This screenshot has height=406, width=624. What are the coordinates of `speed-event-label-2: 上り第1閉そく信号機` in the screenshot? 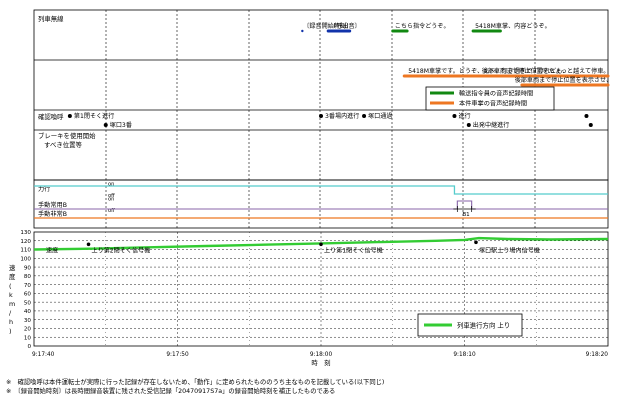 It's located at (353, 251).